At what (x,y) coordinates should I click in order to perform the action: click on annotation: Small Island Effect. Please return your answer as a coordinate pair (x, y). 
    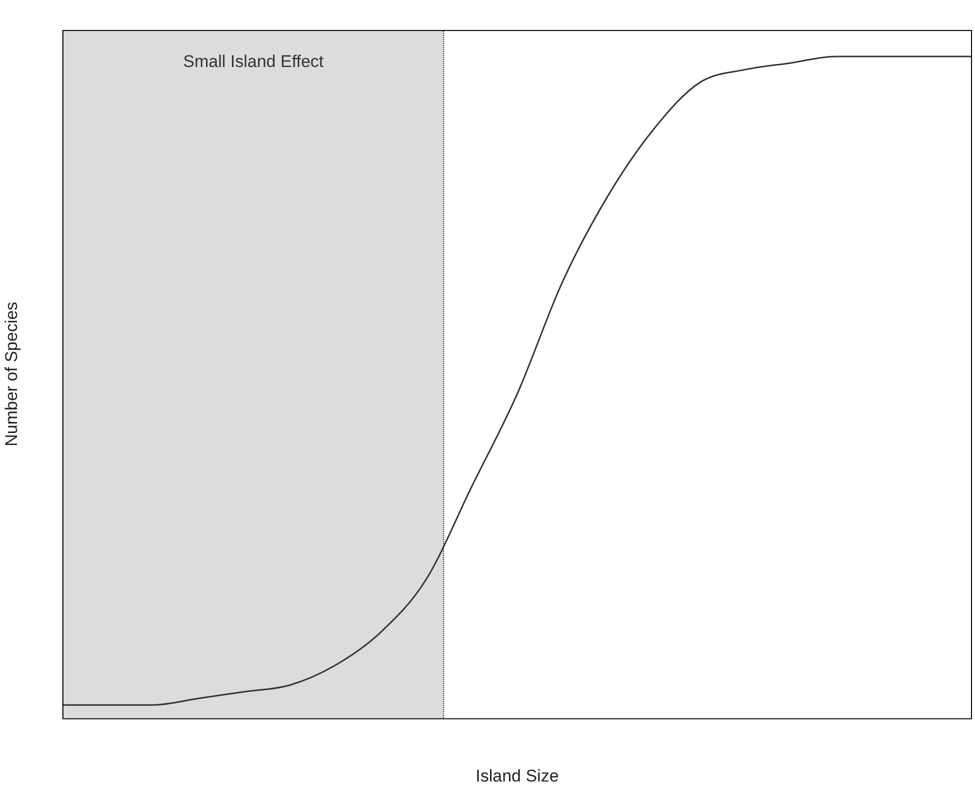
    Looking at the image, I should click on (253, 62).